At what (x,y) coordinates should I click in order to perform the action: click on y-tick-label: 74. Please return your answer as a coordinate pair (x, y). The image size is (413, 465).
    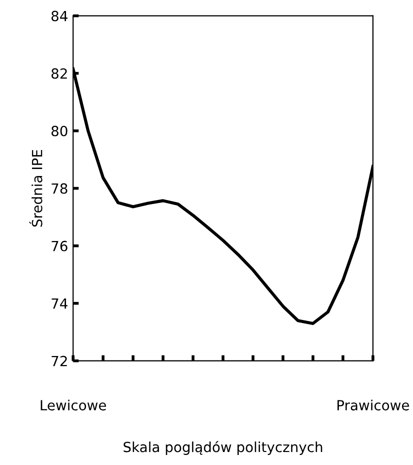
    Looking at the image, I should click on (60, 303).